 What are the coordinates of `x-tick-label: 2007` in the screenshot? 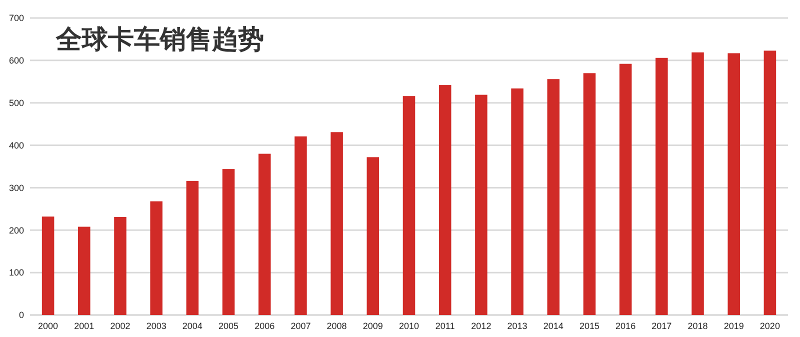 It's located at (300, 326).